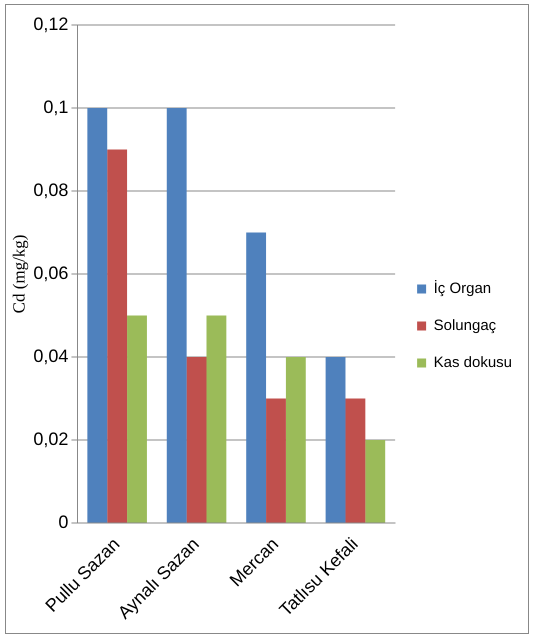 Image resolution: width=536 pixels, height=641 pixels. What do you see at coordinates (473, 363) in the screenshot?
I see `legend-label: Kas dokusu` at bounding box center [473, 363].